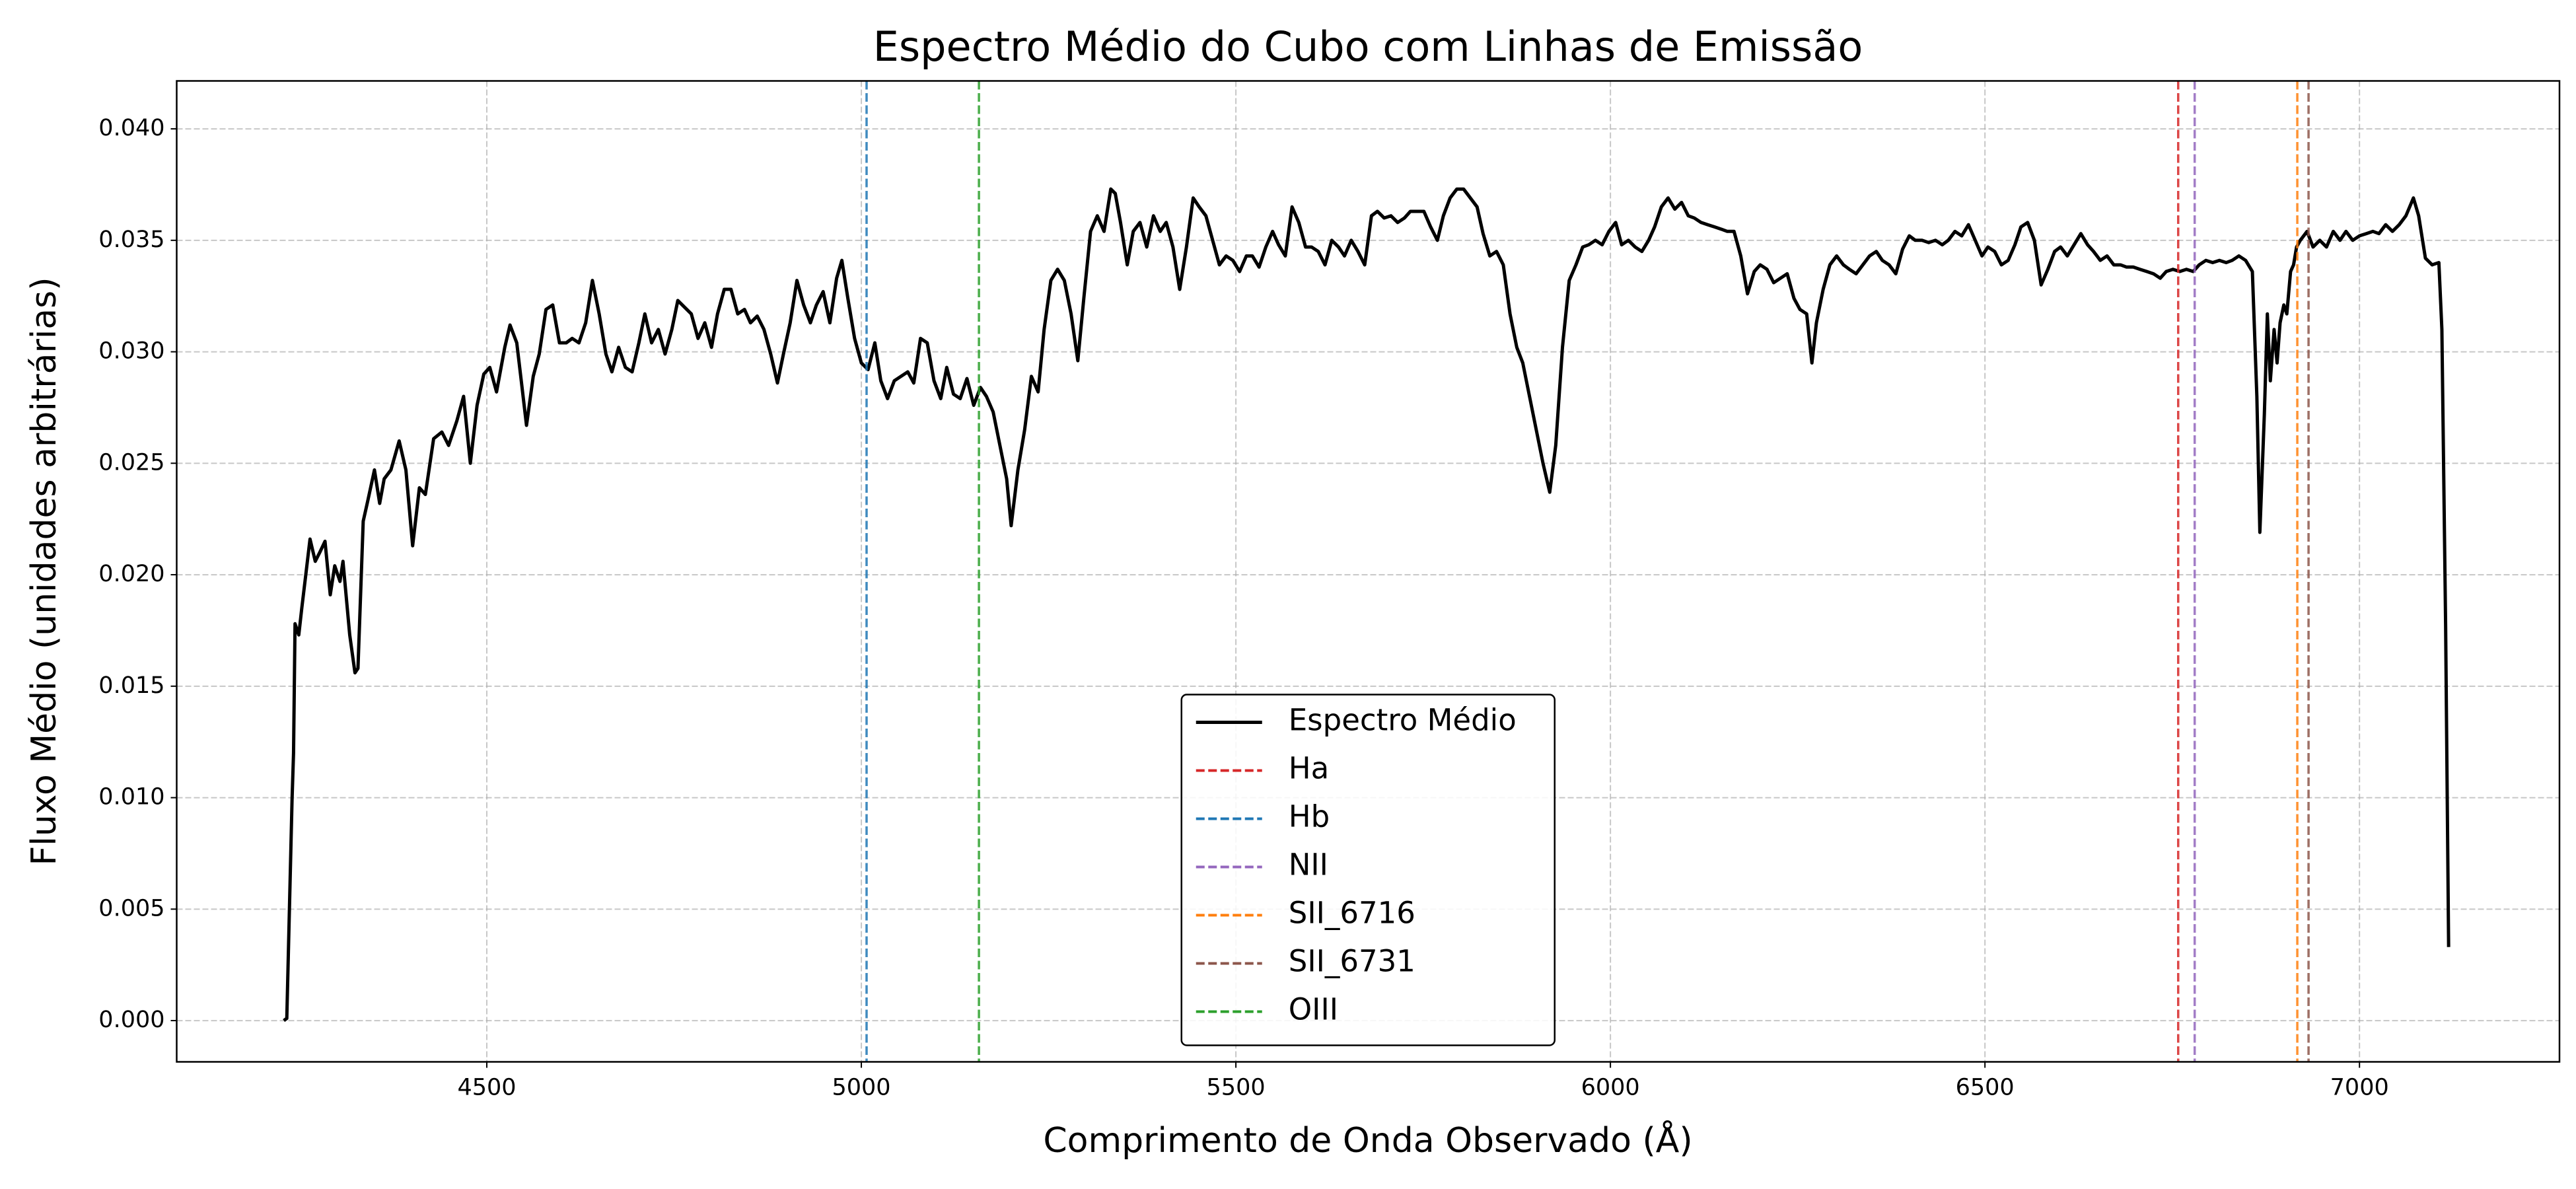 This screenshot has height=1189, width=2576. I want to click on legend-label: Hb, so click(1310, 816).